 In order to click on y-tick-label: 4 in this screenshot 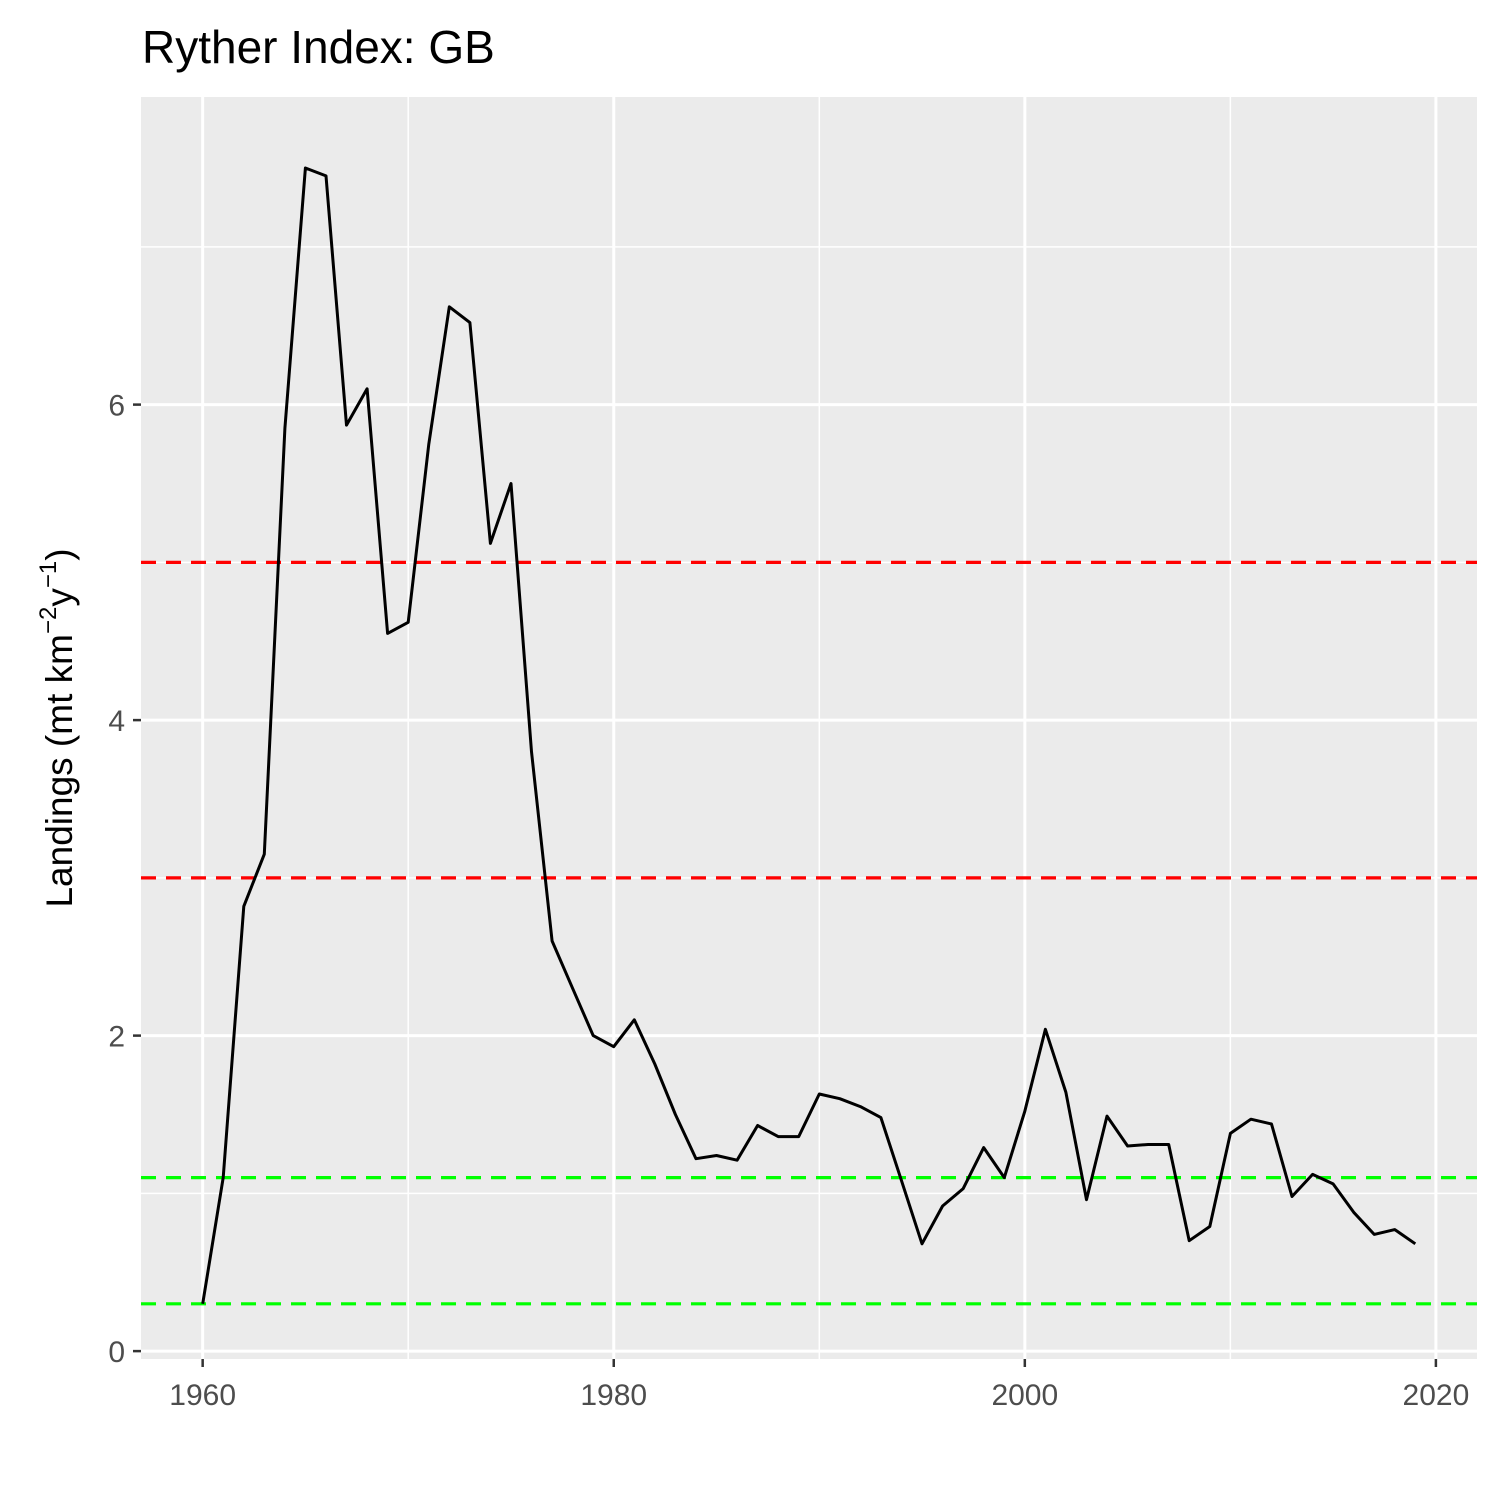, I will do `click(116, 721)`.